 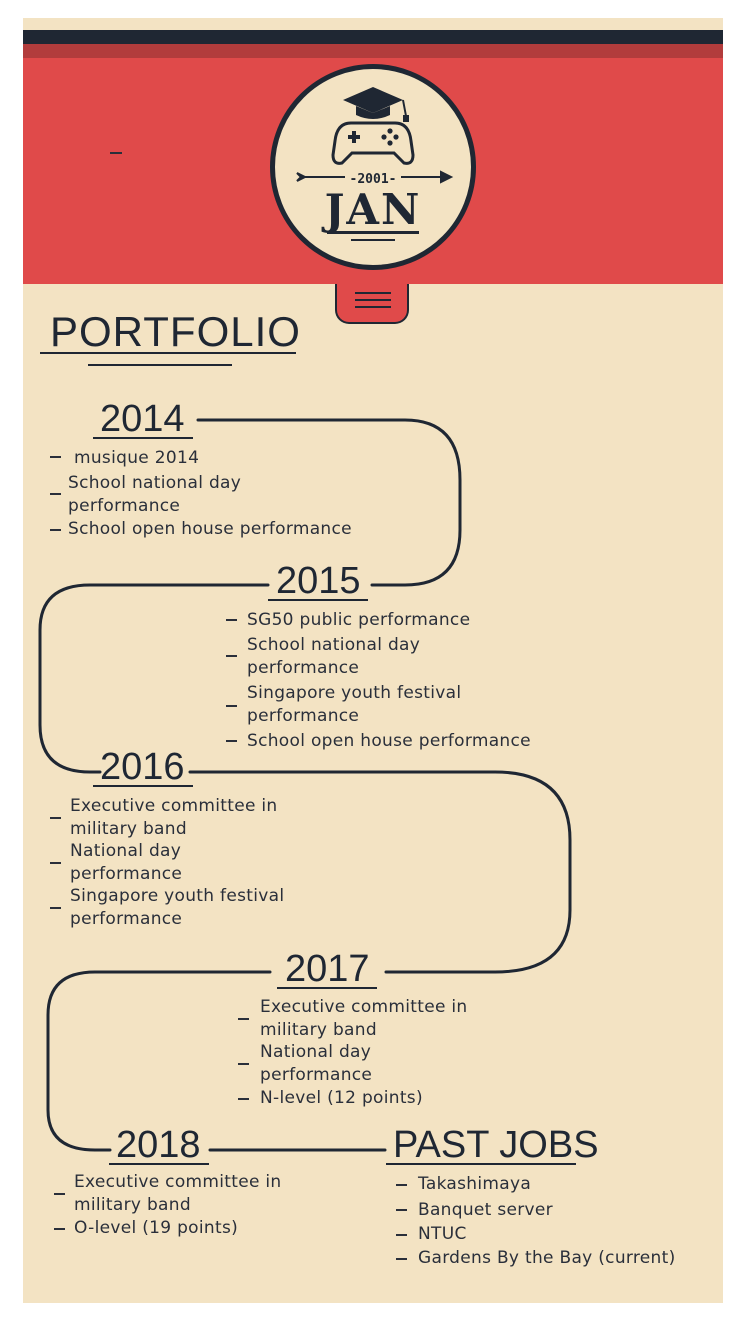 What do you see at coordinates (376, 104) in the screenshot?
I see `graduation-cap-icon` at bounding box center [376, 104].